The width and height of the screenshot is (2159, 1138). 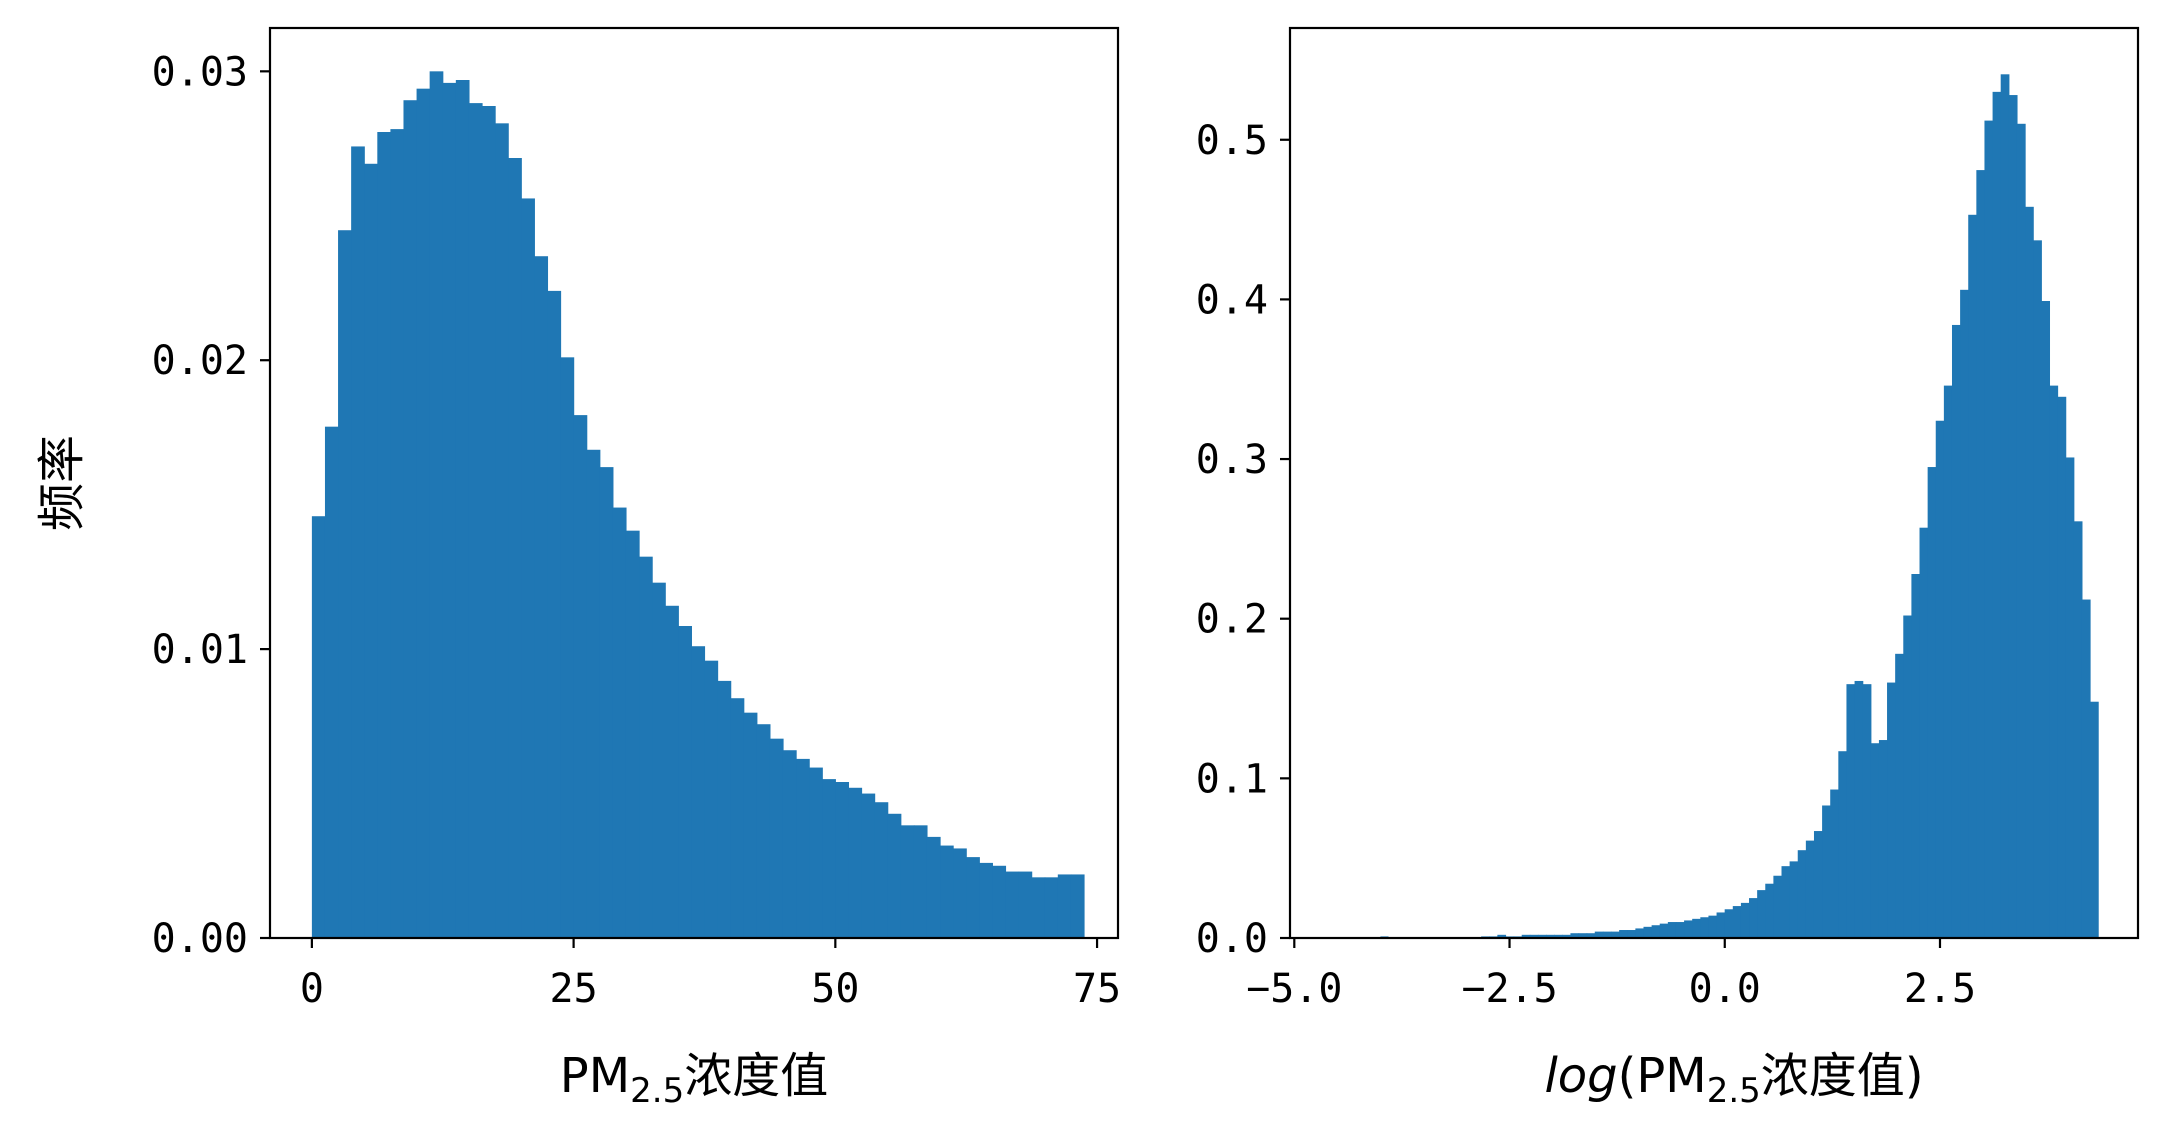 I want to click on left-x-axis-label: PM2.5浓度值, so click(x=694, y=1079).